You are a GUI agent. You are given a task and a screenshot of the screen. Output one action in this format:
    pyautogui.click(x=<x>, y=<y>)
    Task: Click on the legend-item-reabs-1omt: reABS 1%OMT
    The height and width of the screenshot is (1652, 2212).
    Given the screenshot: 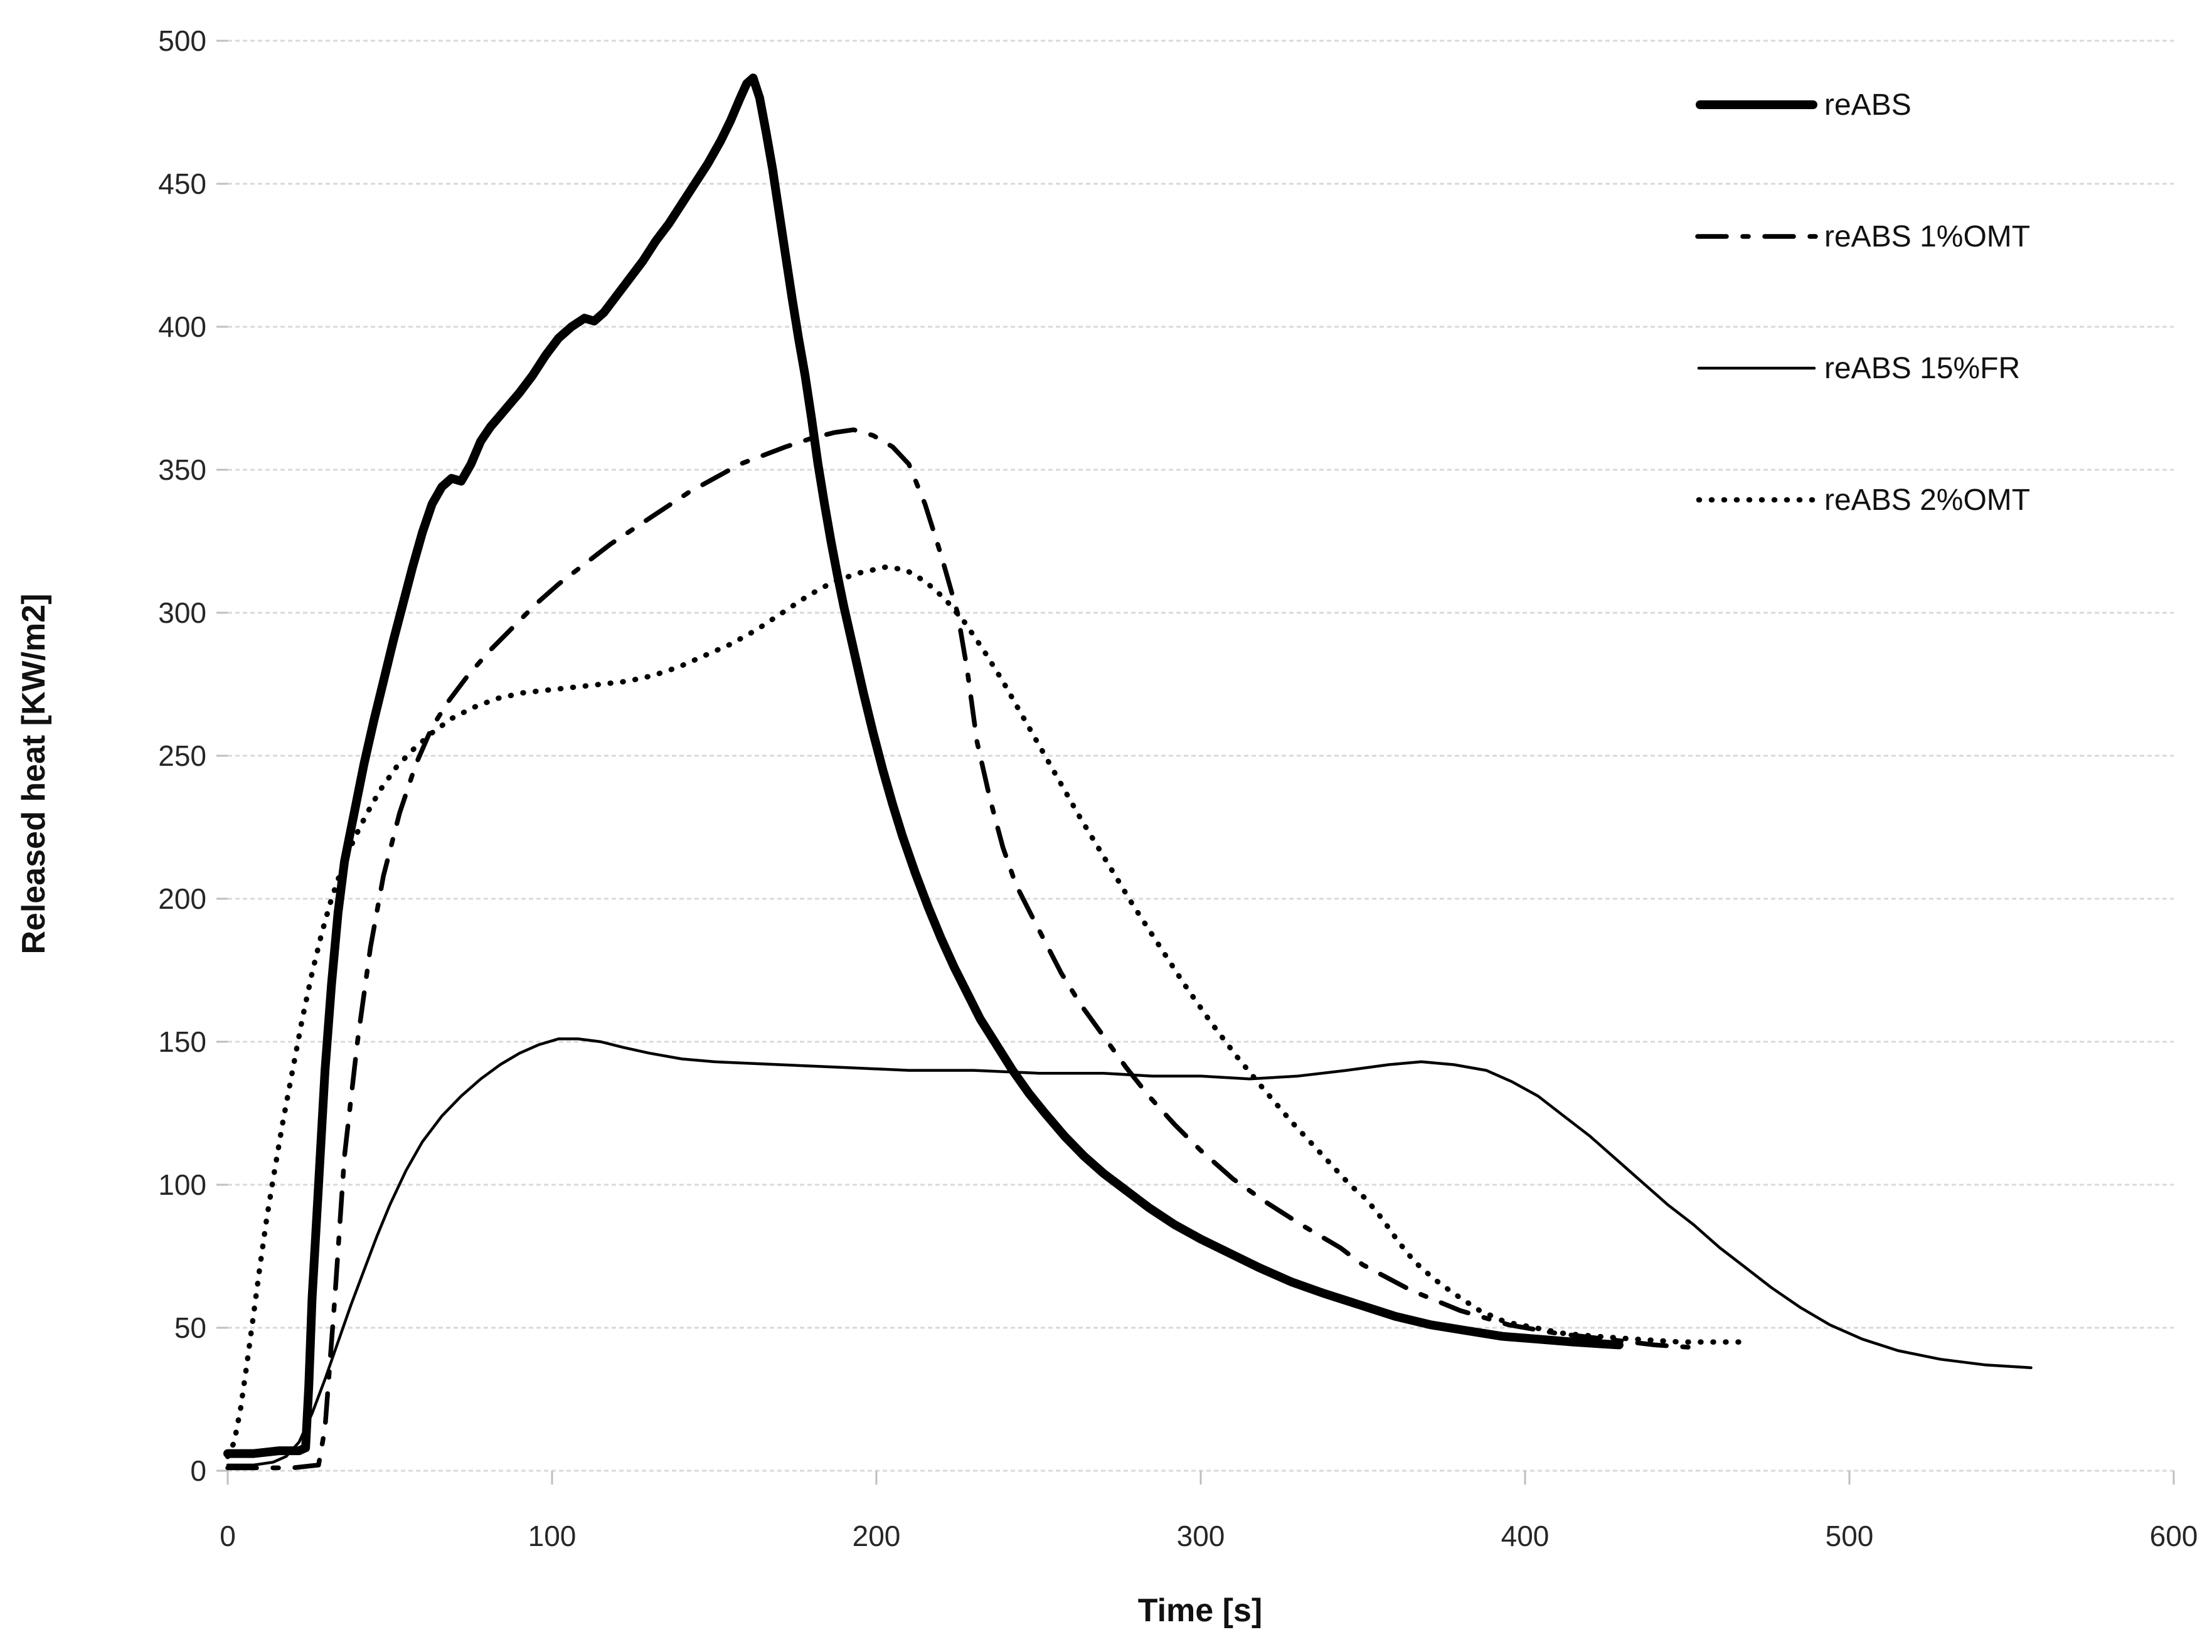 What is the action you would take?
    pyautogui.click(x=1862, y=237)
    